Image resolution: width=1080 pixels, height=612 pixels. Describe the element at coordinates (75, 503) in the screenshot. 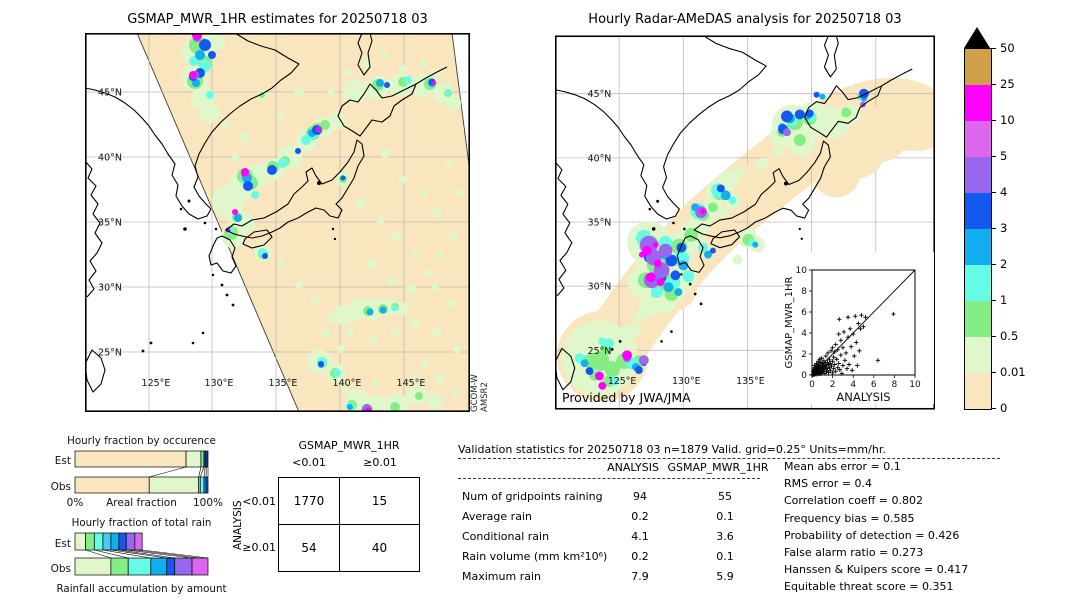

I see `x-tick-label: 0%` at that location.